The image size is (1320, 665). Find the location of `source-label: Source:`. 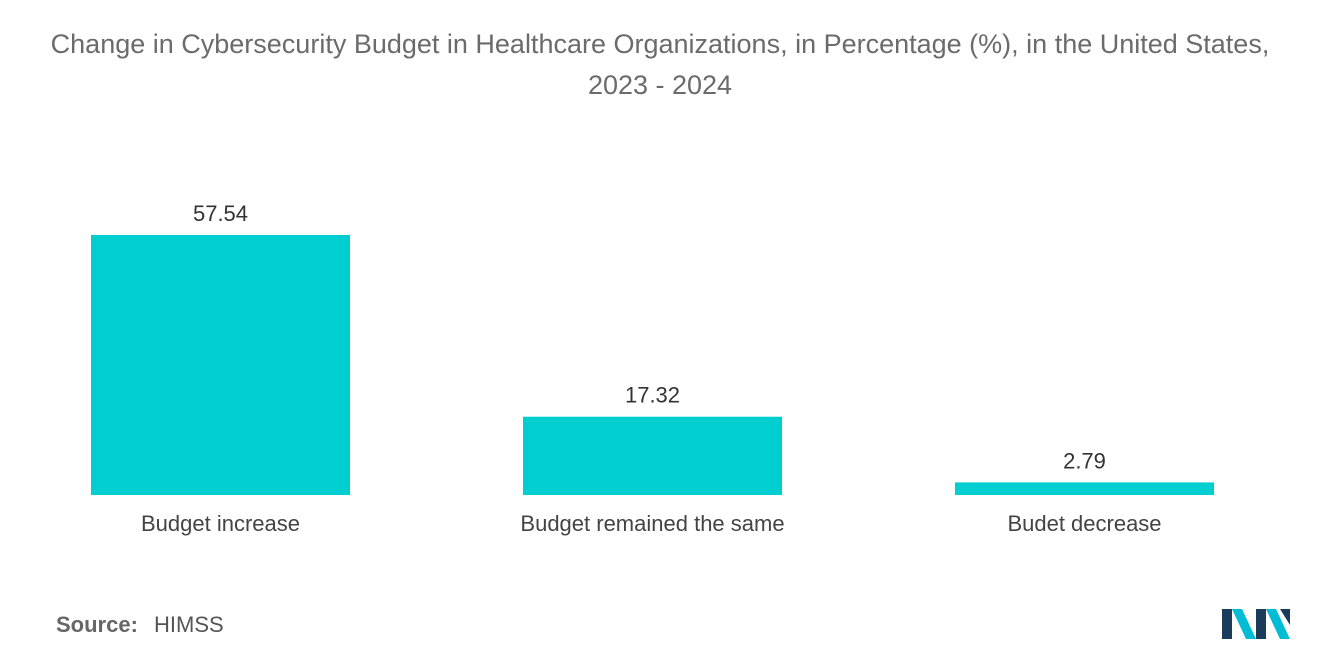

source-label: Source: is located at coordinates (97, 624).